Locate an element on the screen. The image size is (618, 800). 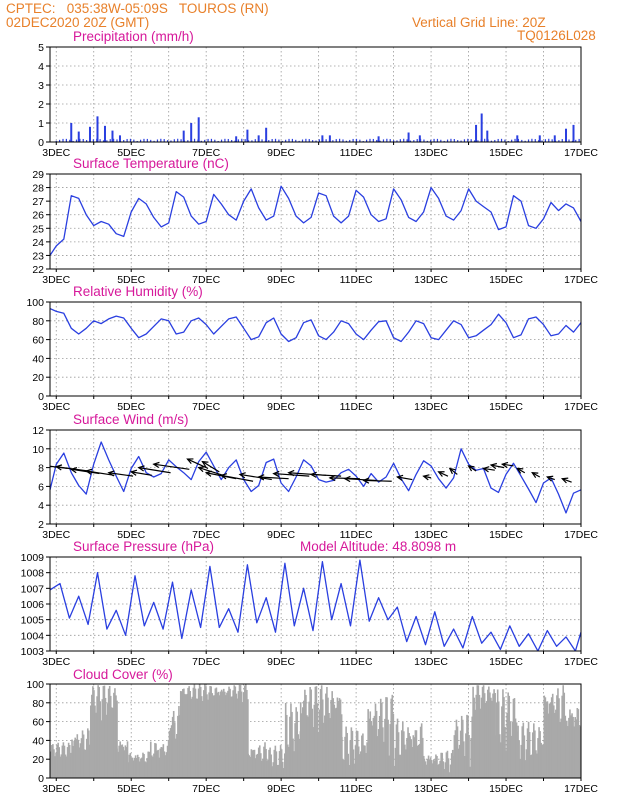
rh-xtick-label: 9DEC is located at coordinates (281, 407).